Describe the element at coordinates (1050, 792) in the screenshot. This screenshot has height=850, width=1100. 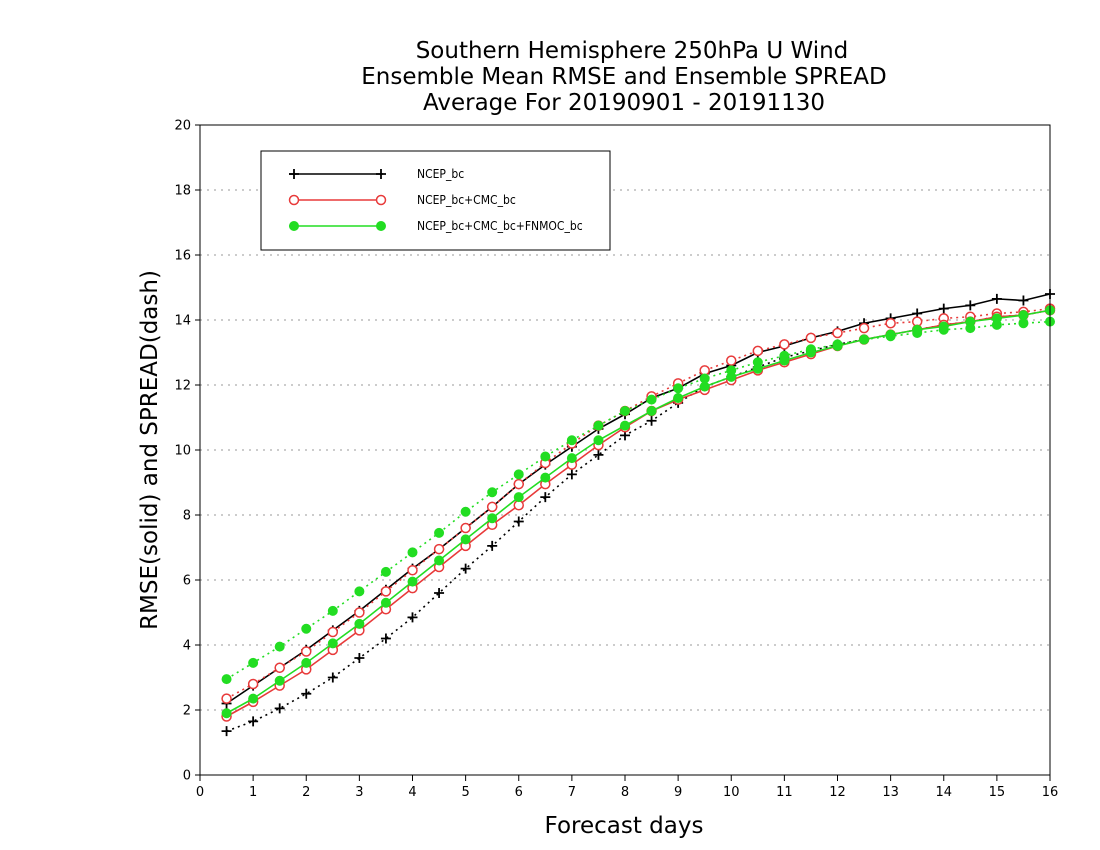
I see `x-tick-label: 16` at that location.